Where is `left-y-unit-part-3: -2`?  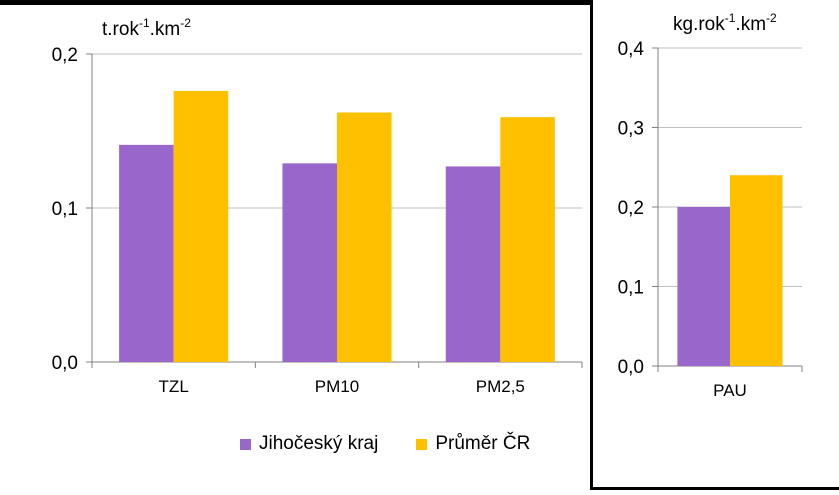
left-y-unit-part-3: -2 is located at coordinates (185, 23).